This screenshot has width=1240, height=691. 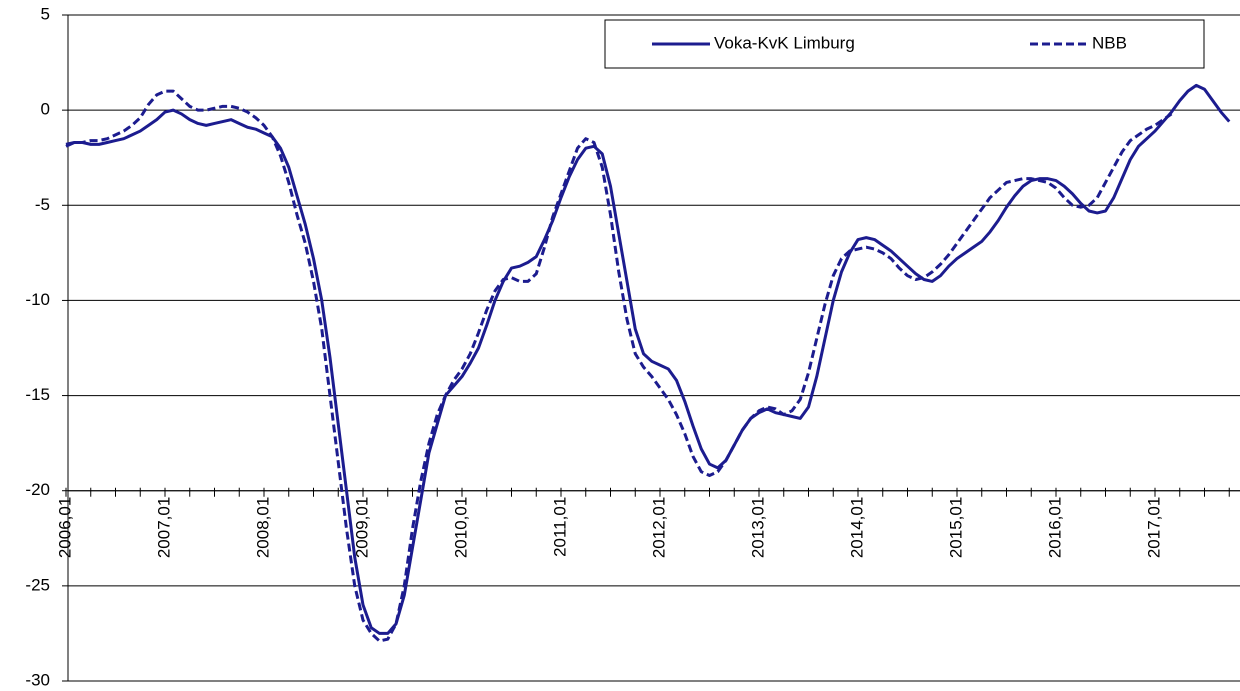 What do you see at coordinates (262, 527) in the screenshot?
I see `x-tick-label: 2008,01` at bounding box center [262, 527].